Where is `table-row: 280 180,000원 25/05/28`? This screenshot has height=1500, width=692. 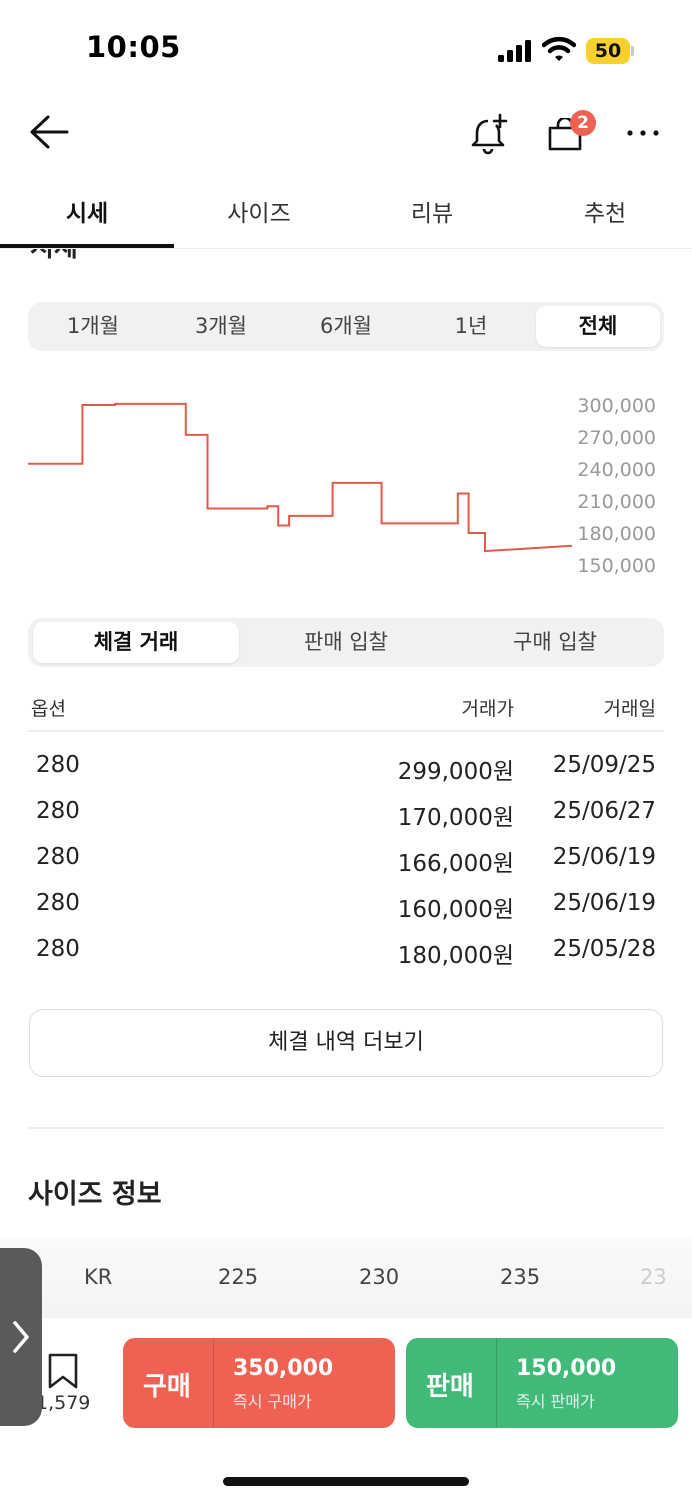
table-row: 280 180,000원 25/05/28 is located at coordinates (346, 956).